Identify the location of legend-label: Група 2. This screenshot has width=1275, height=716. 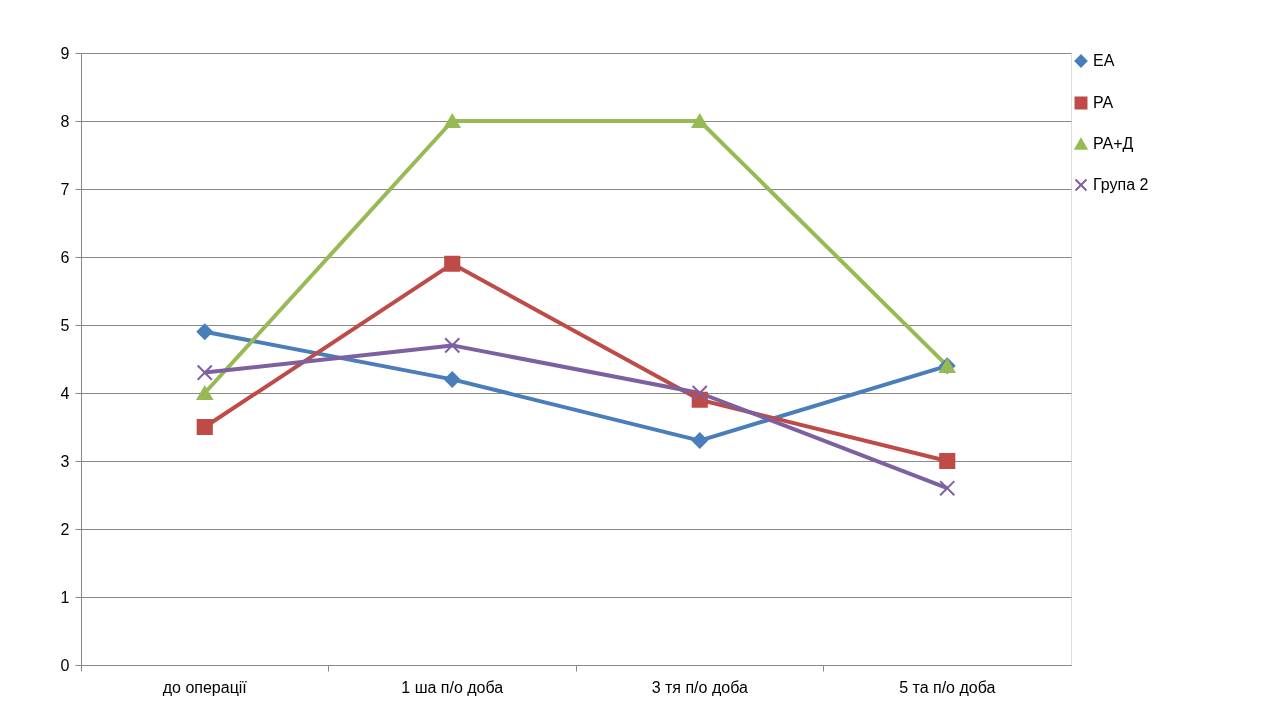
(1121, 184).